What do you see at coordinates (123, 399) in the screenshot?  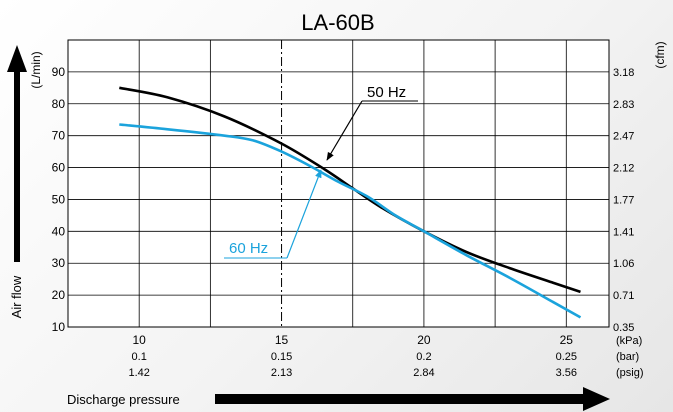 I see `x-axis-label: Discharge pressure` at bounding box center [123, 399].